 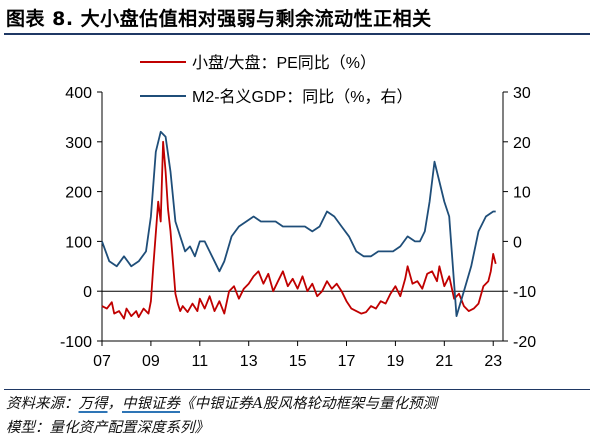 What do you see at coordinates (219, 19) in the screenshot?
I see `figure-title: 图表 8. 大小盘估值相对强弱与剩余流动性正相关` at bounding box center [219, 19].